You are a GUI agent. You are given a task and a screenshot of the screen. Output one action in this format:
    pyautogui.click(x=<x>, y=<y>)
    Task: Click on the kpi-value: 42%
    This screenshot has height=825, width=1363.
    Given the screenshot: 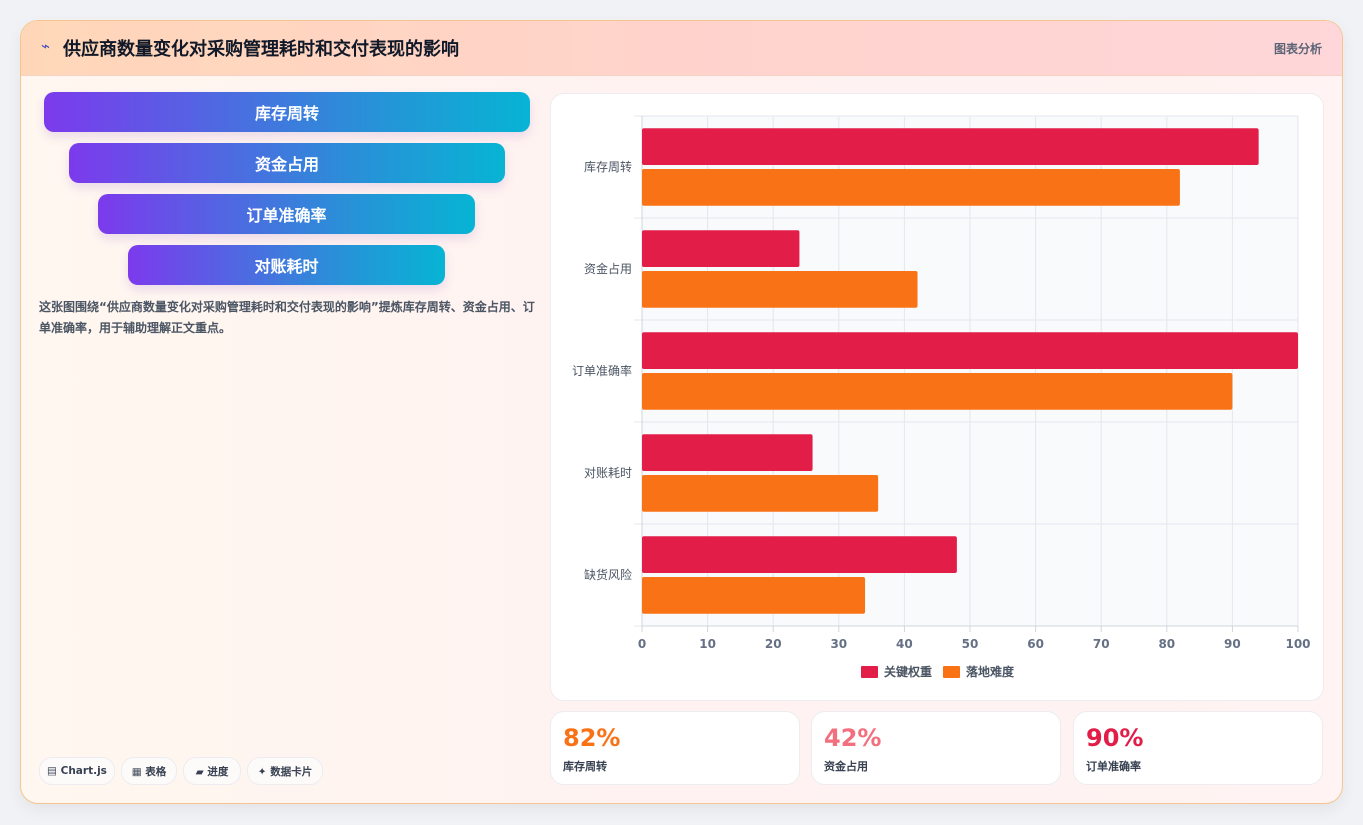 What is the action you would take?
    pyautogui.click(x=853, y=738)
    